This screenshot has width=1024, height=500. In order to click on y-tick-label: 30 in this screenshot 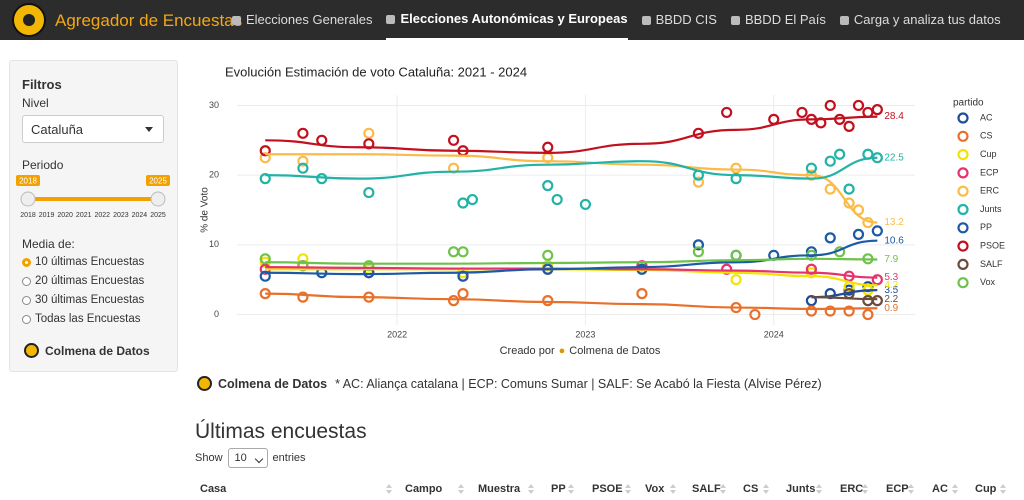, I will do `click(214, 105)`.